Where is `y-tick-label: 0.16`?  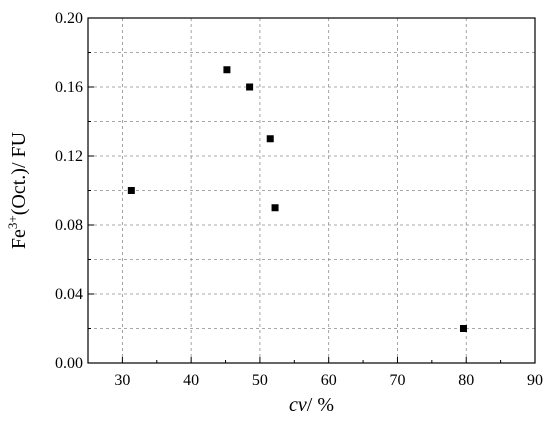 y-tick-label: 0.16 is located at coordinates (69, 87).